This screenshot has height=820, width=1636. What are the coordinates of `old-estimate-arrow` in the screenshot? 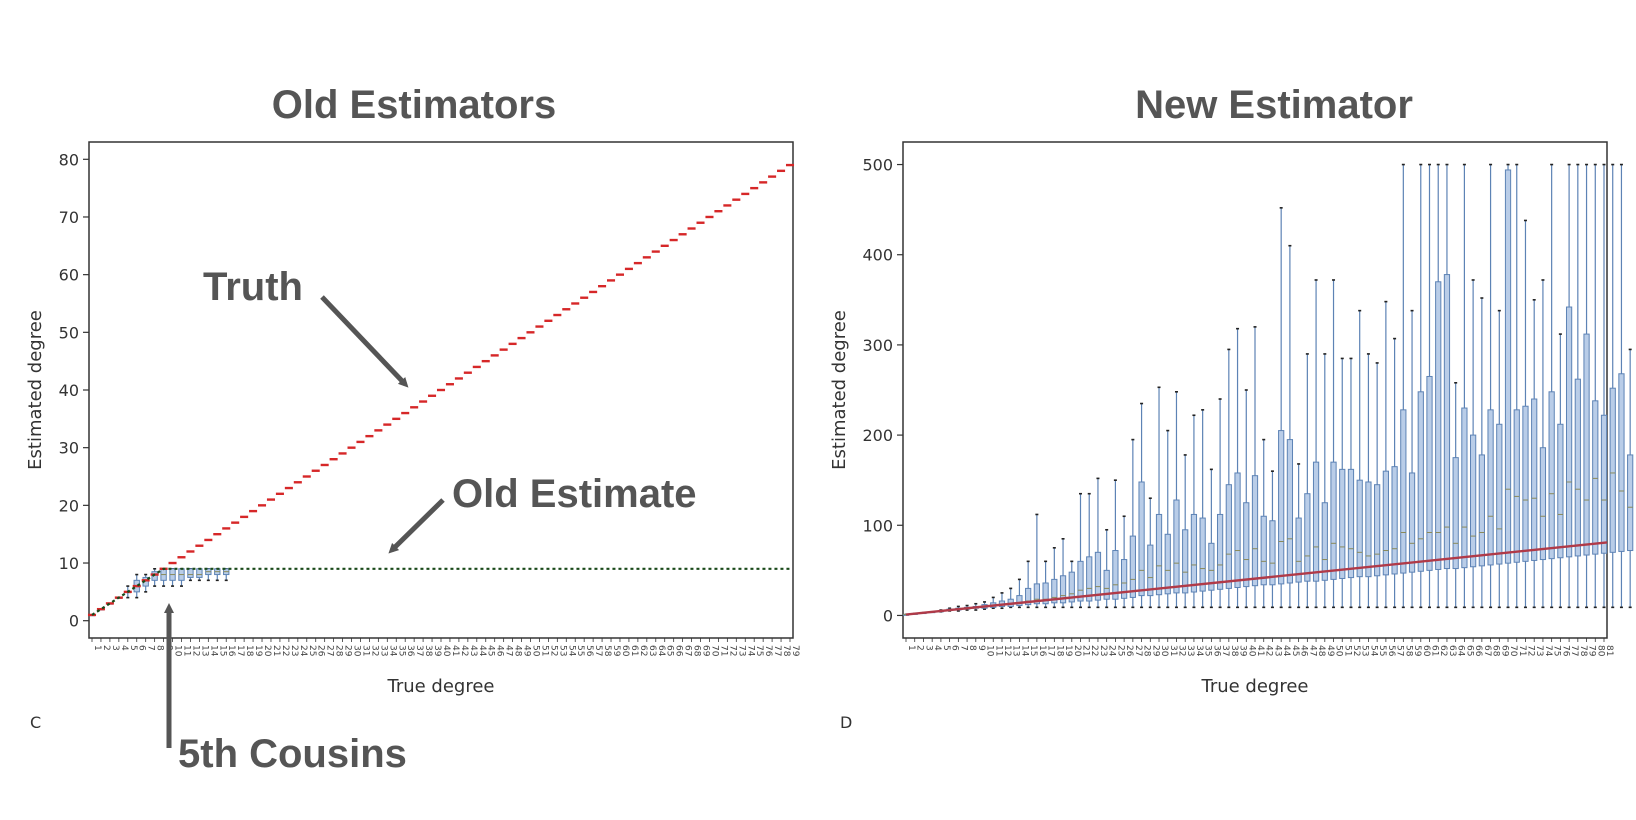 It's located at (416, 526).